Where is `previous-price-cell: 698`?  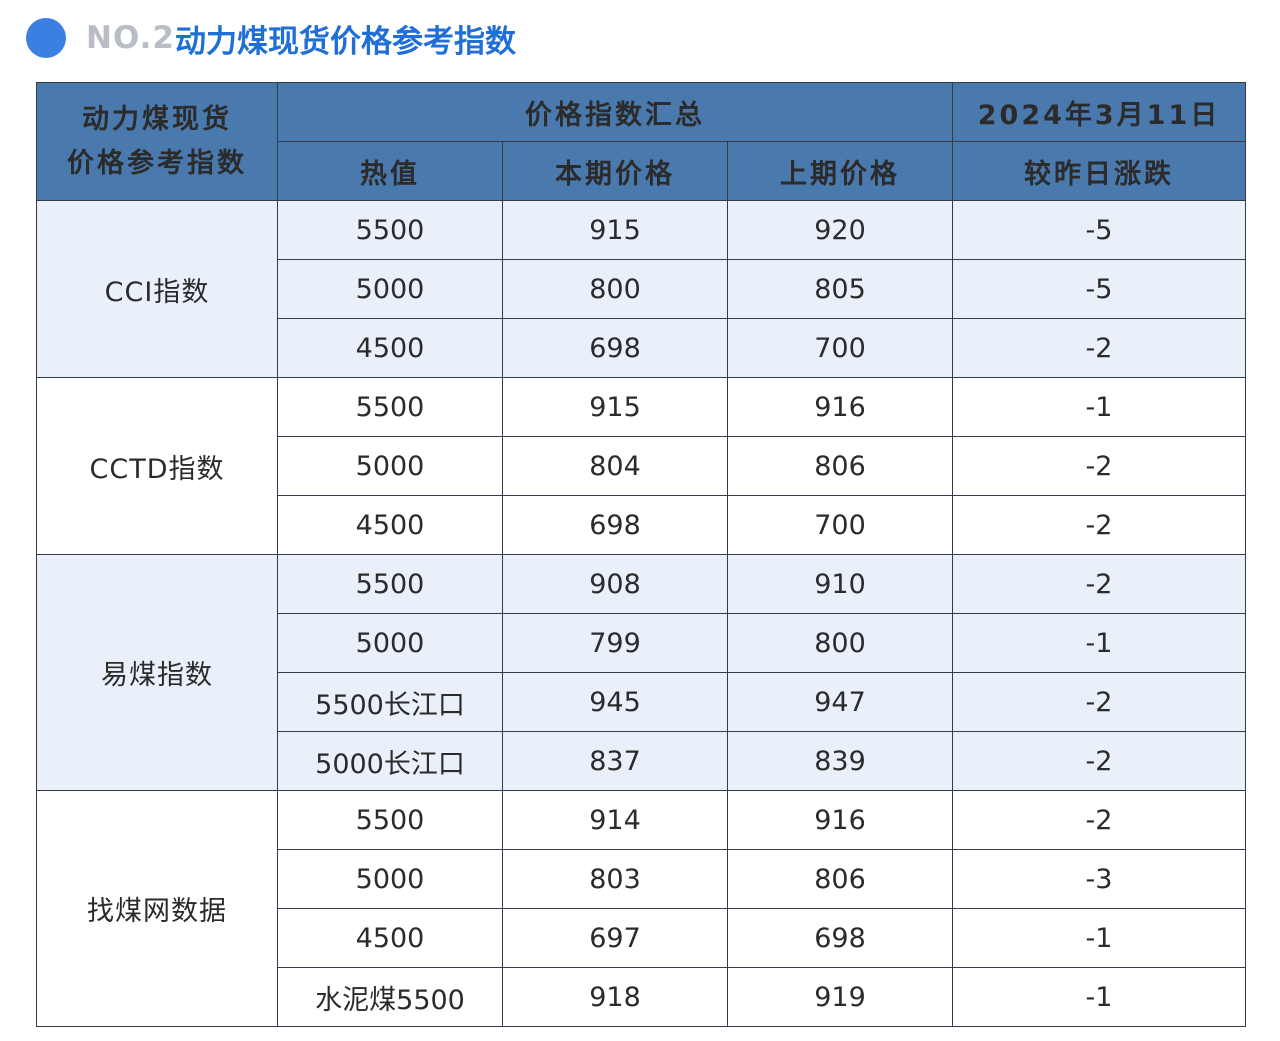 previous-price-cell: 698 is located at coordinates (840, 938).